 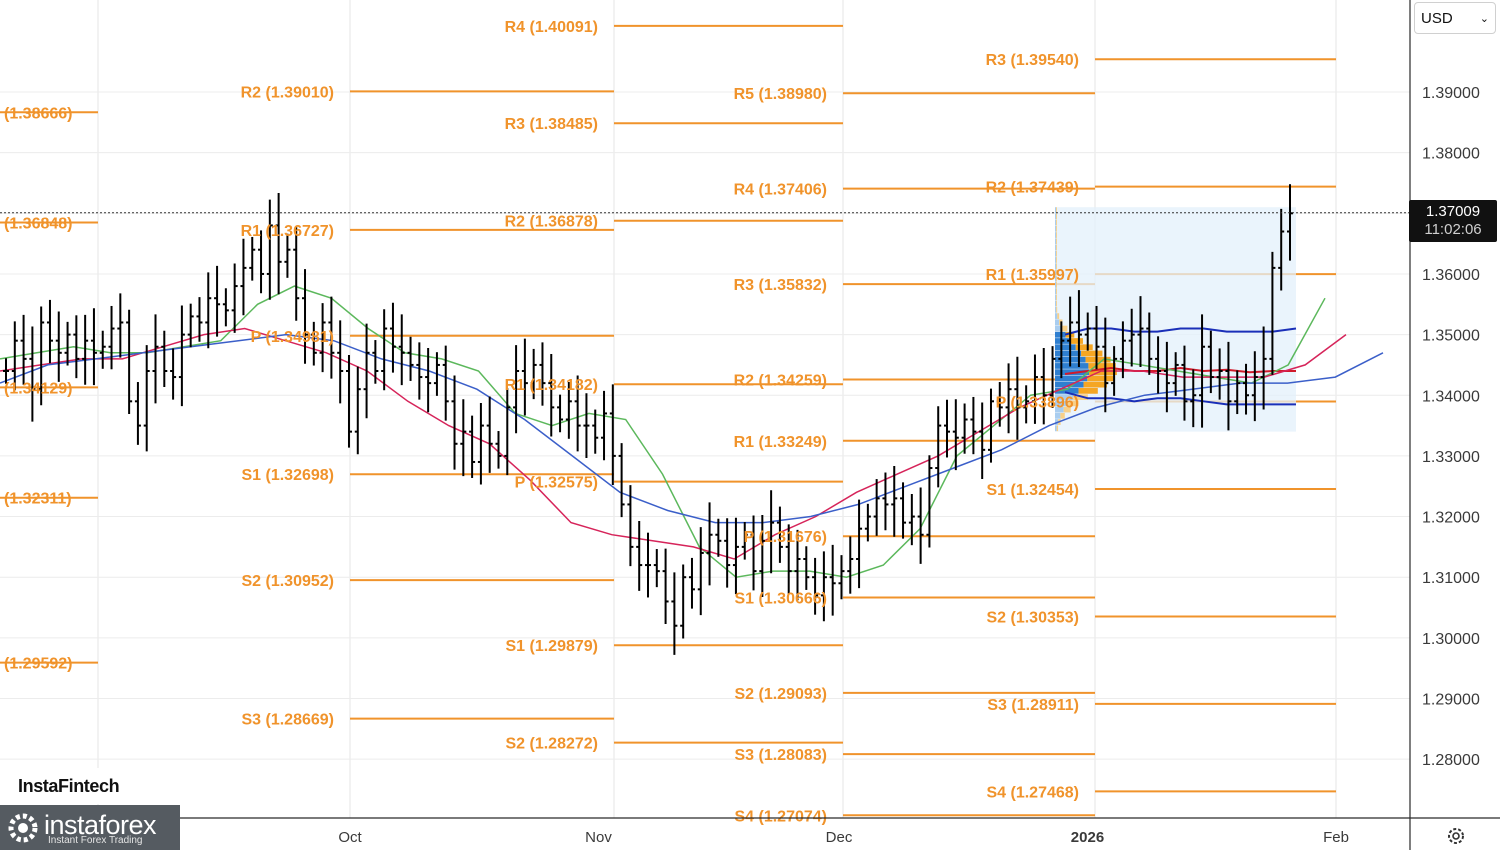 What do you see at coordinates (1456, 836) in the screenshot?
I see `gear-icon` at bounding box center [1456, 836].